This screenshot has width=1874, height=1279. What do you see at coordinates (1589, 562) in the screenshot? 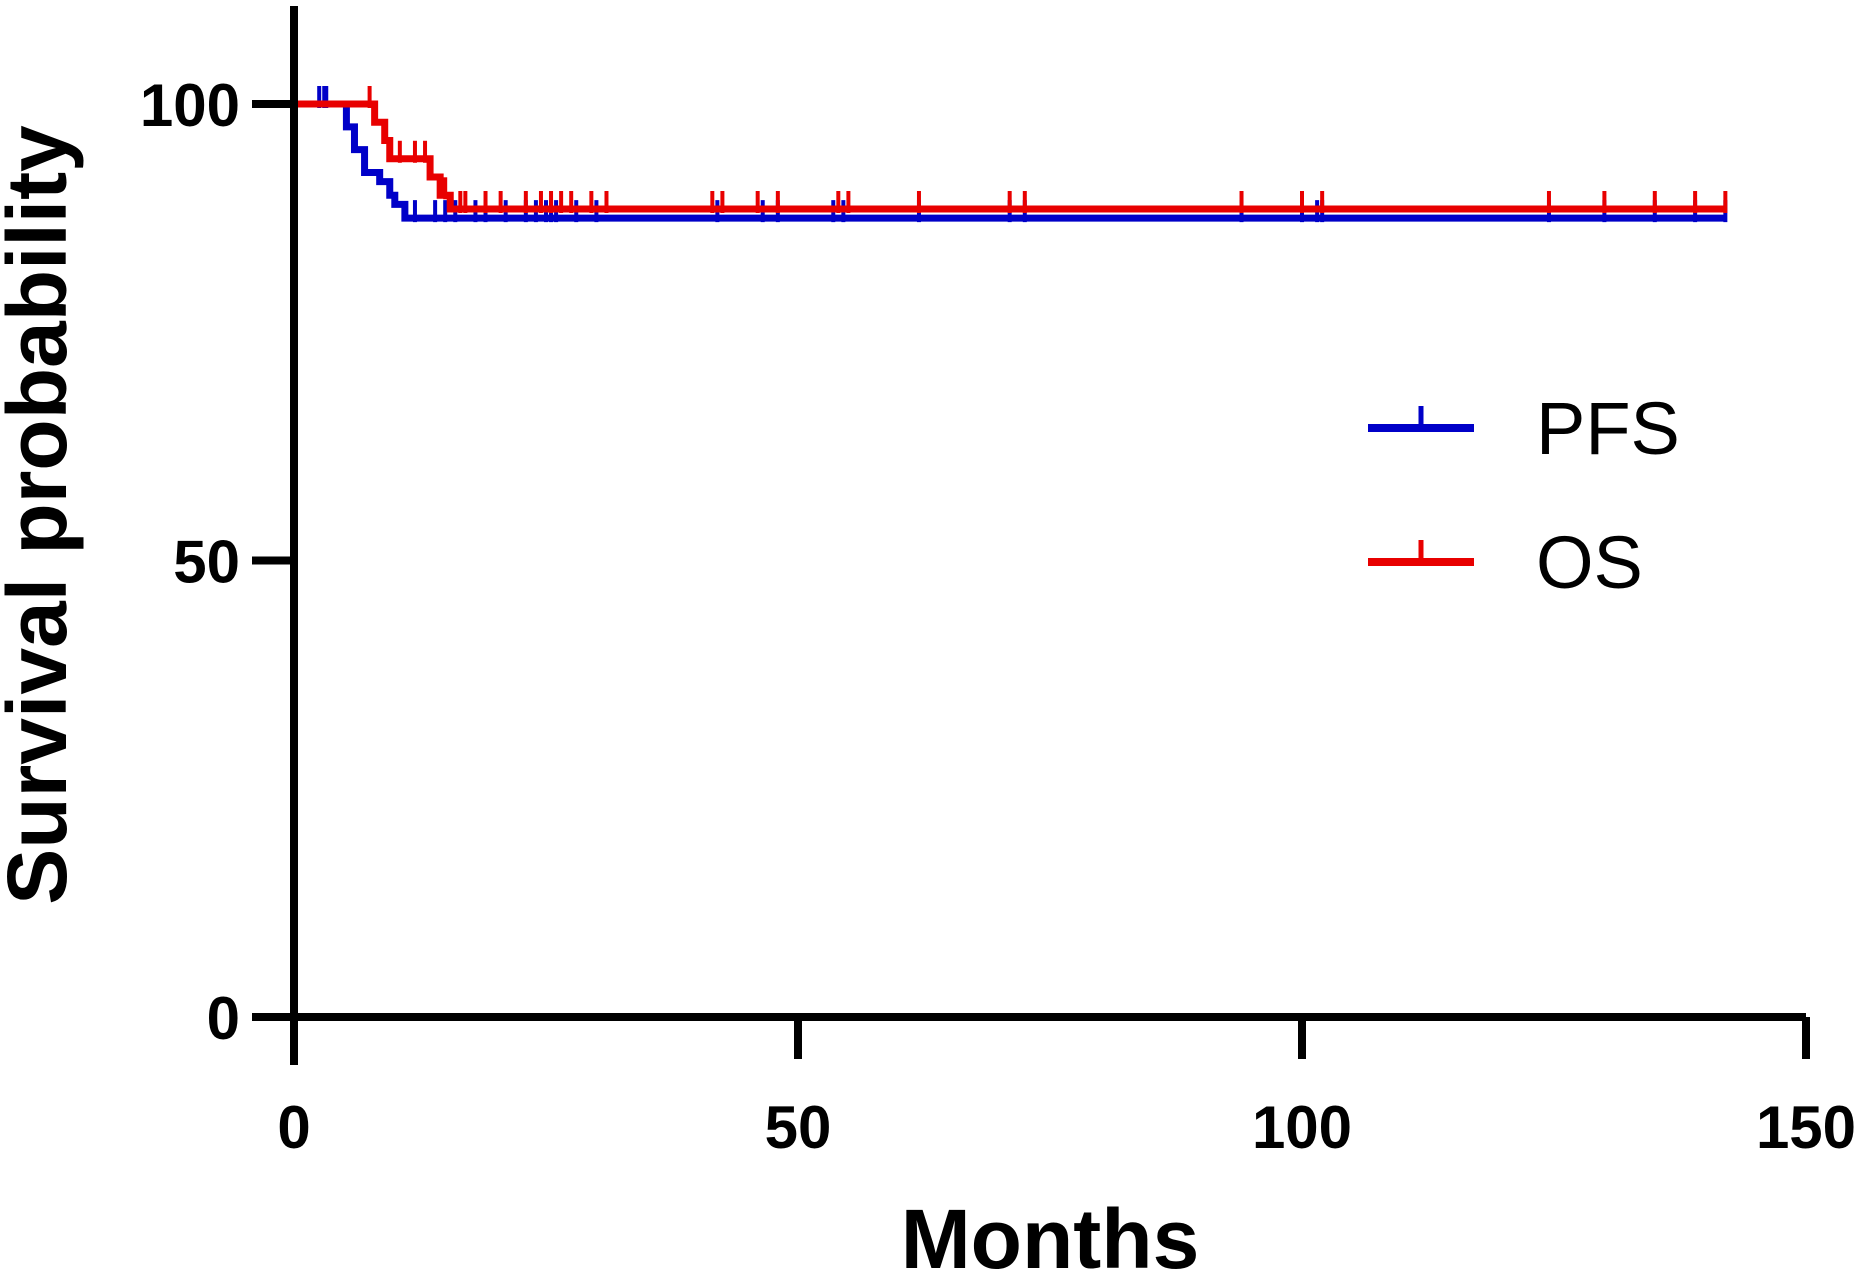
I see `legend-label: OS` at bounding box center [1589, 562].